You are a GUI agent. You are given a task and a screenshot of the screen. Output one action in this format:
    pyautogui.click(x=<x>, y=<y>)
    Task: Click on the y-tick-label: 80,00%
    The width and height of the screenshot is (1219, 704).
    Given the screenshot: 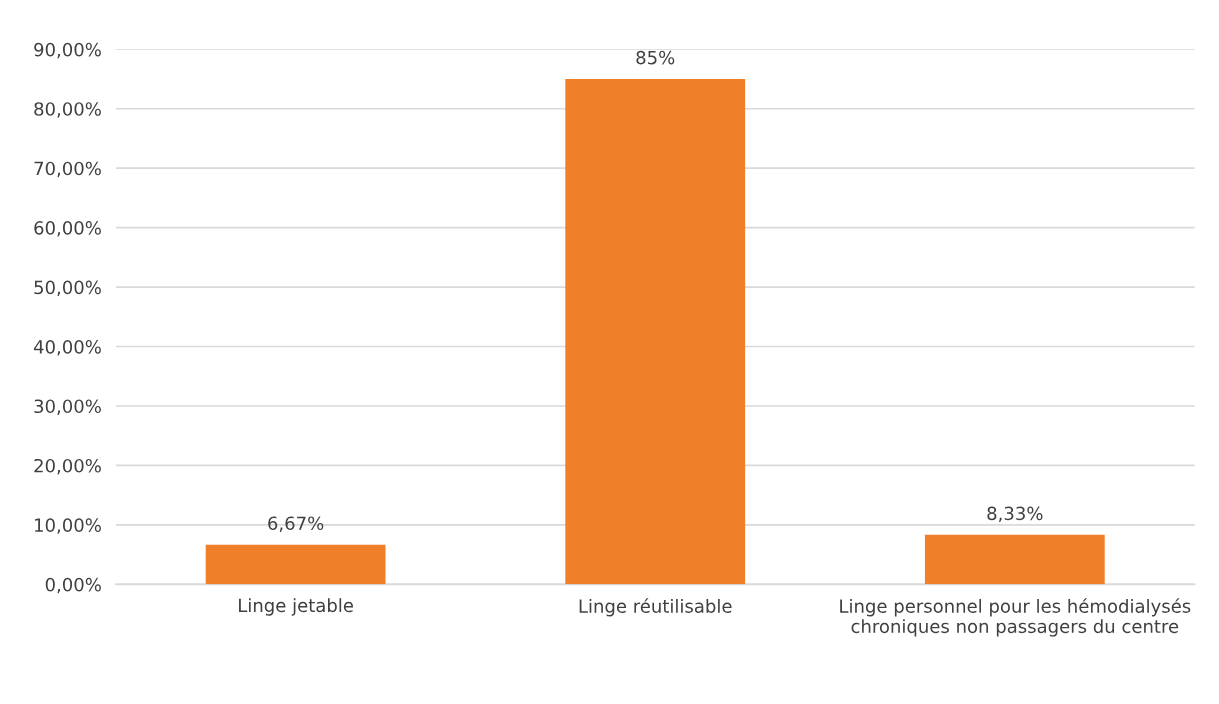 What is the action you would take?
    pyautogui.click(x=67, y=110)
    